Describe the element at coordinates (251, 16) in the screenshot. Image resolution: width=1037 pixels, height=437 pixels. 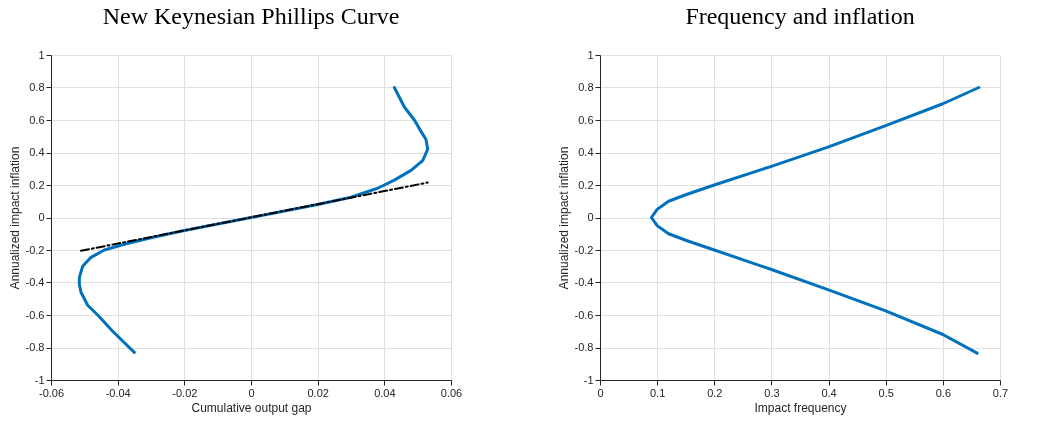
I see `chart-title: New Keynesian Phillips Curve` at that location.